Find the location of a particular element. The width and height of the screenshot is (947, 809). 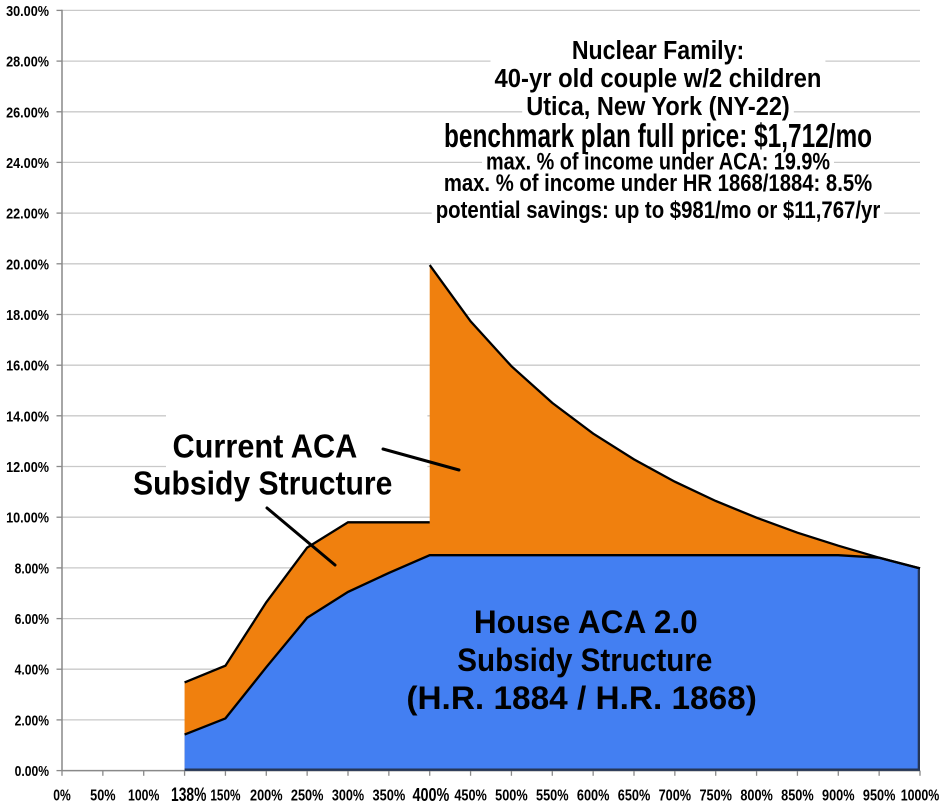

svg-text: 900% is located at coordinates (838, 796).